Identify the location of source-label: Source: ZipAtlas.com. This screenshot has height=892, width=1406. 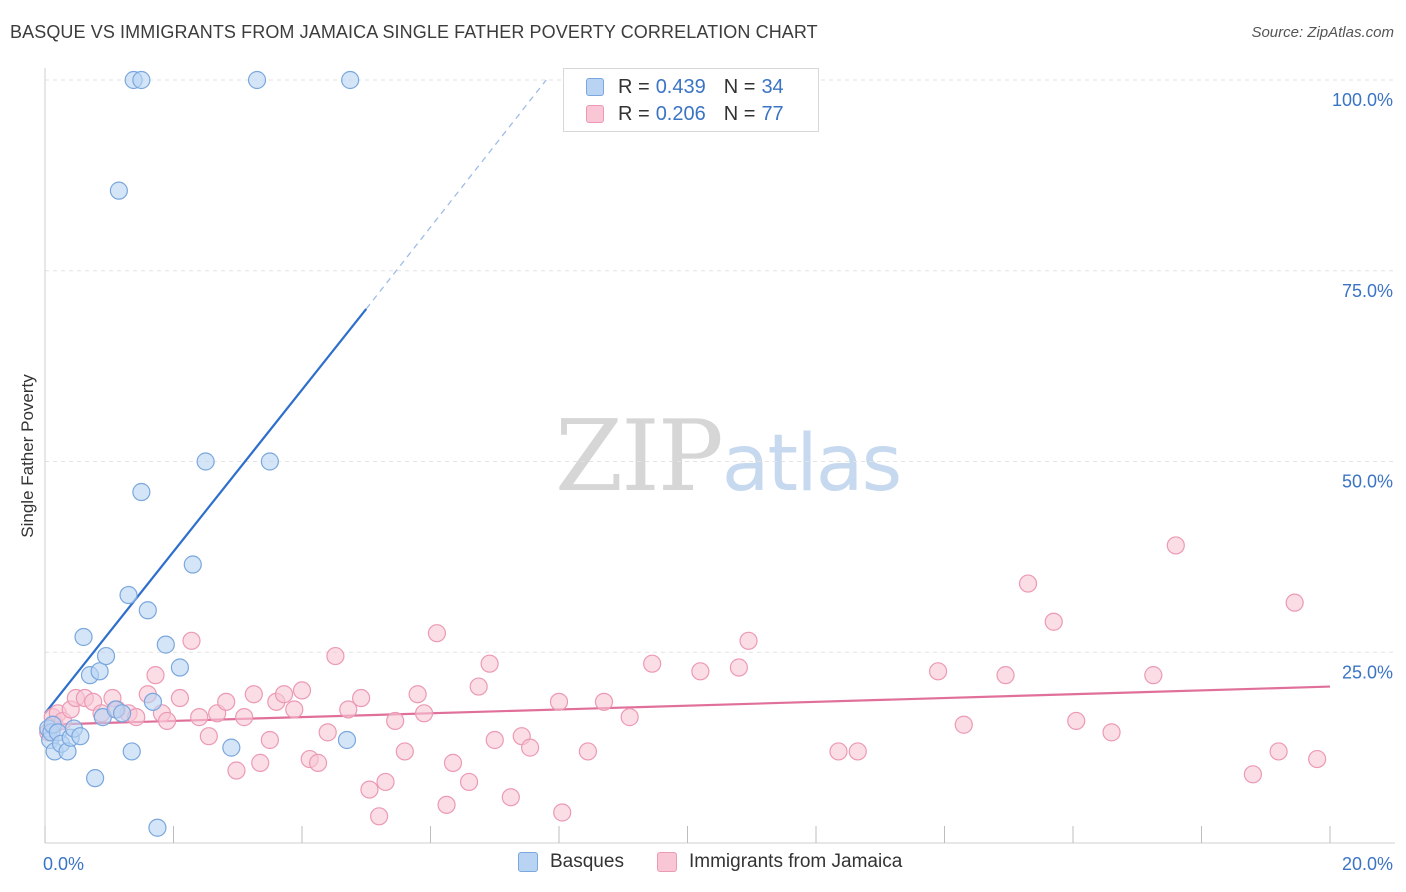
(1322, 32).